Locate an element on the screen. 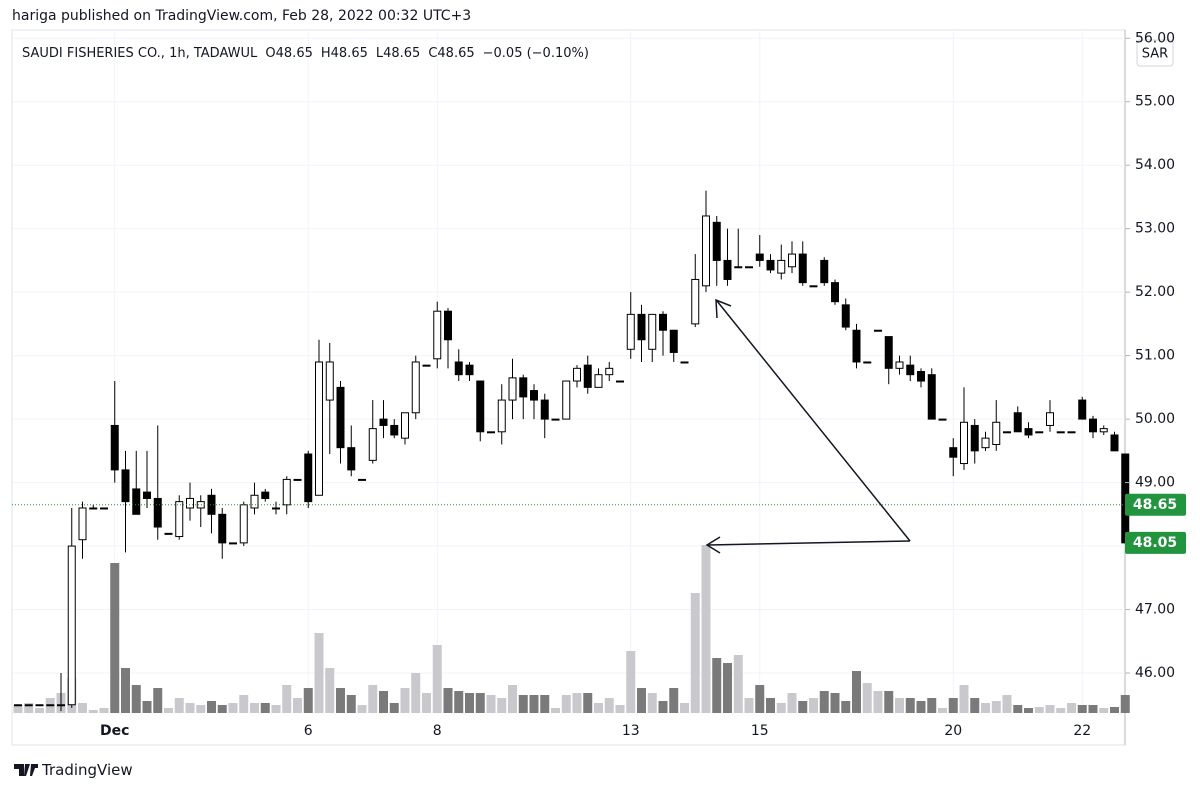 The width and height of the screenshot is (1200, 793). ohlc-label: O is located at coordinates (270, 53).